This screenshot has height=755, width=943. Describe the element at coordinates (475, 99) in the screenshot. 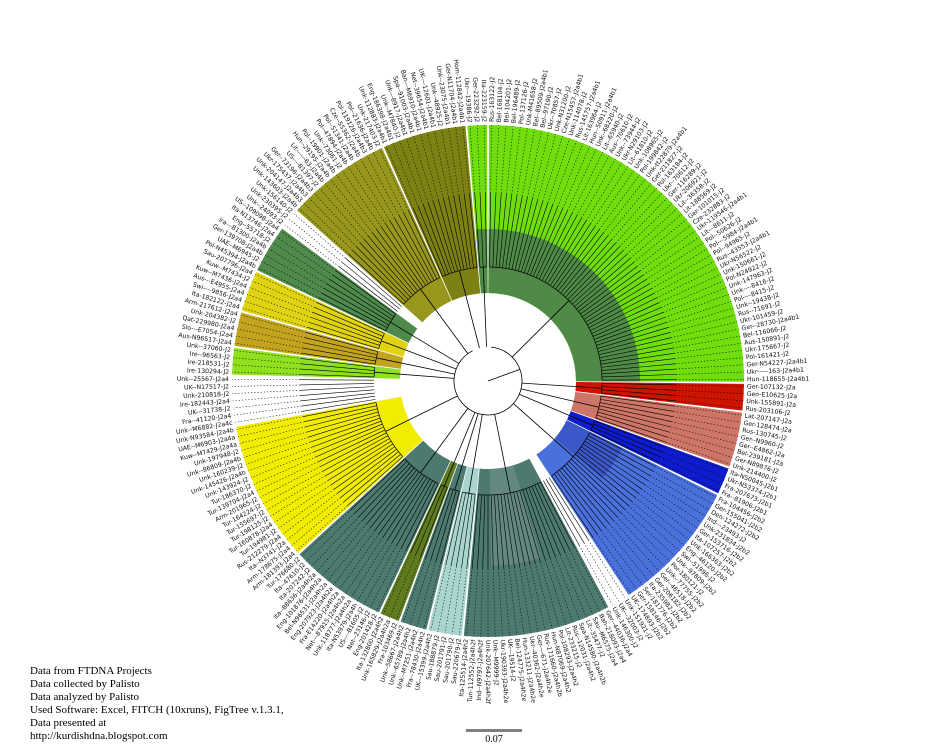

I see `leaf-label: Ger-223292-J2` at that location.